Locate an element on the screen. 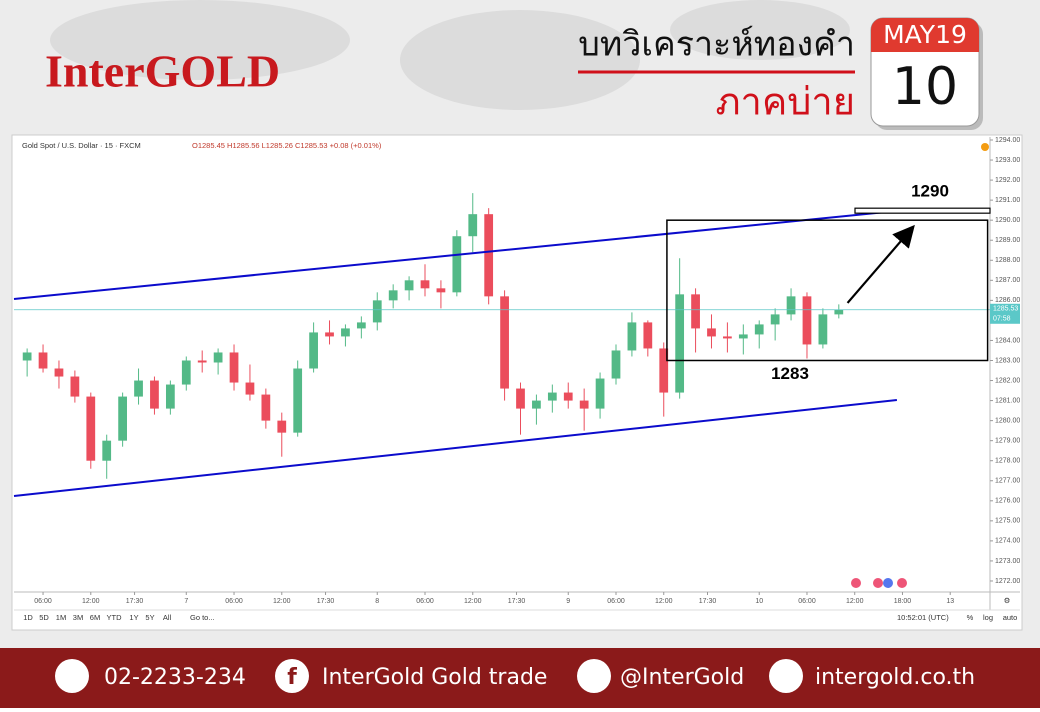 The width and height of the screenshot is (1040, 712). footer is located at coordinates (520, 678).